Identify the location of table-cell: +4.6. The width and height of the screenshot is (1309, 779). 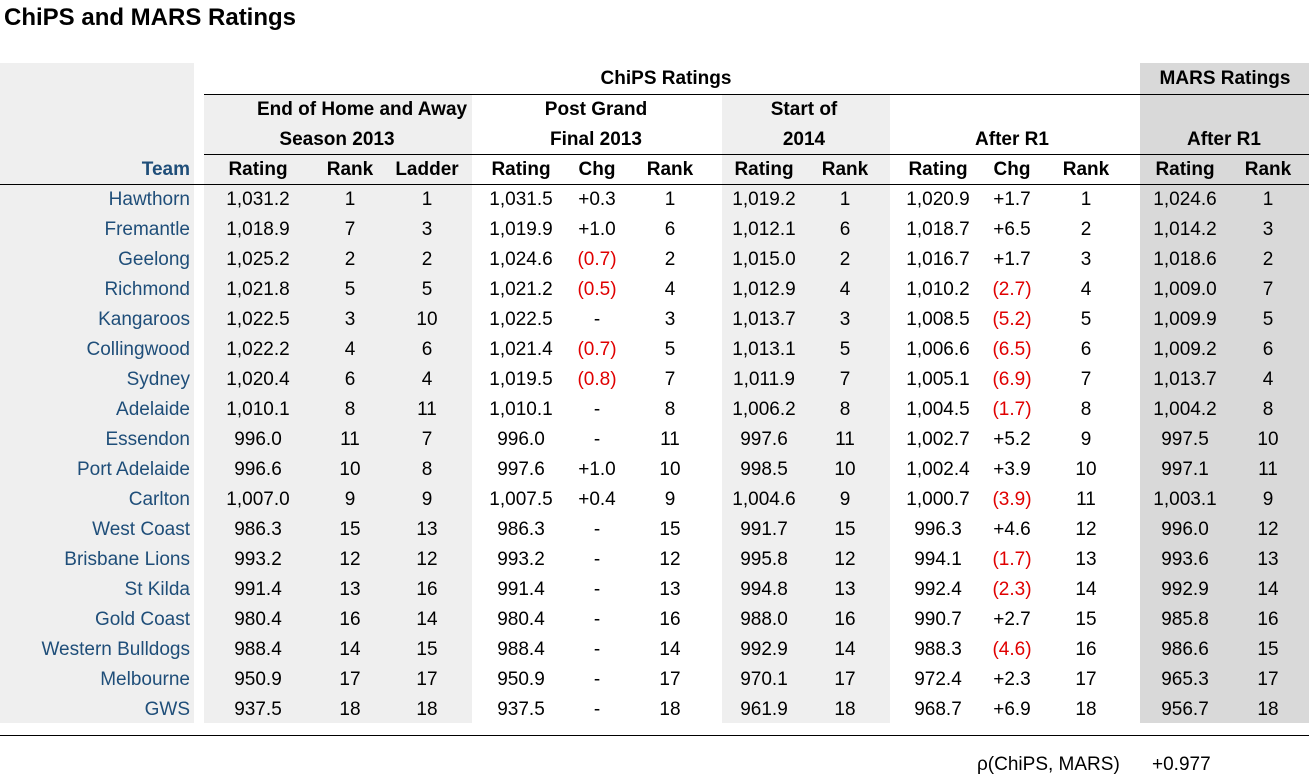
(1012, 529).